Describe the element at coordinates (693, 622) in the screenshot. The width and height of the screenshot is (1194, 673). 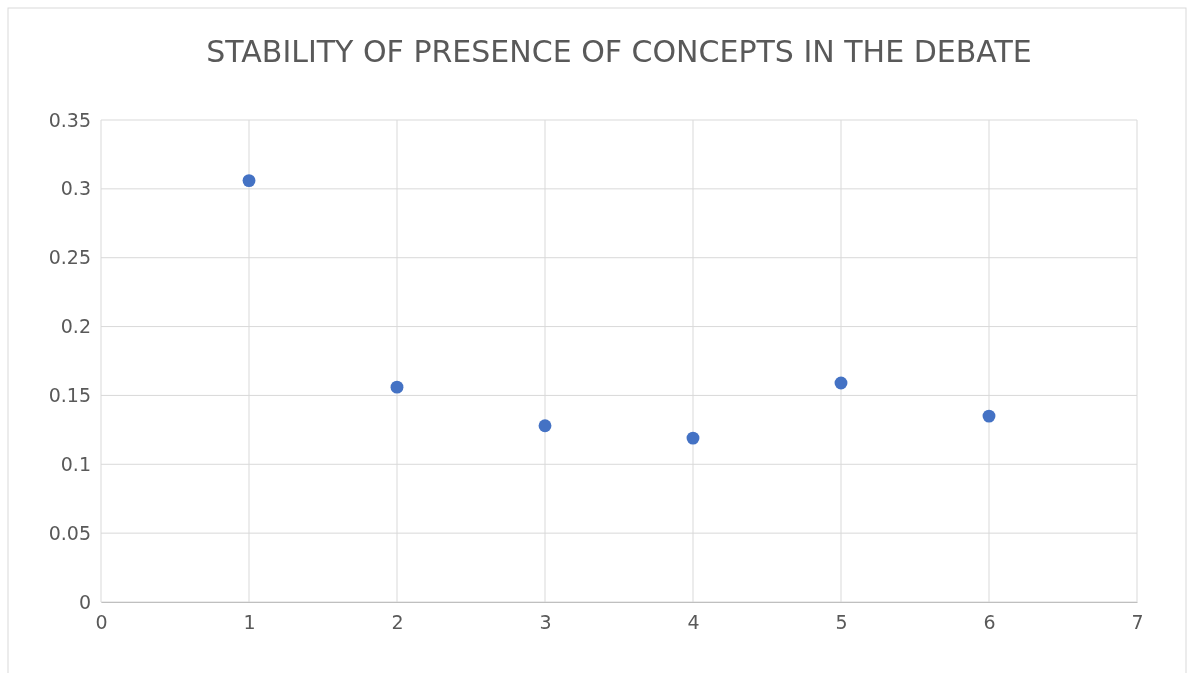
I see `x-tick-label: 4` at that location.